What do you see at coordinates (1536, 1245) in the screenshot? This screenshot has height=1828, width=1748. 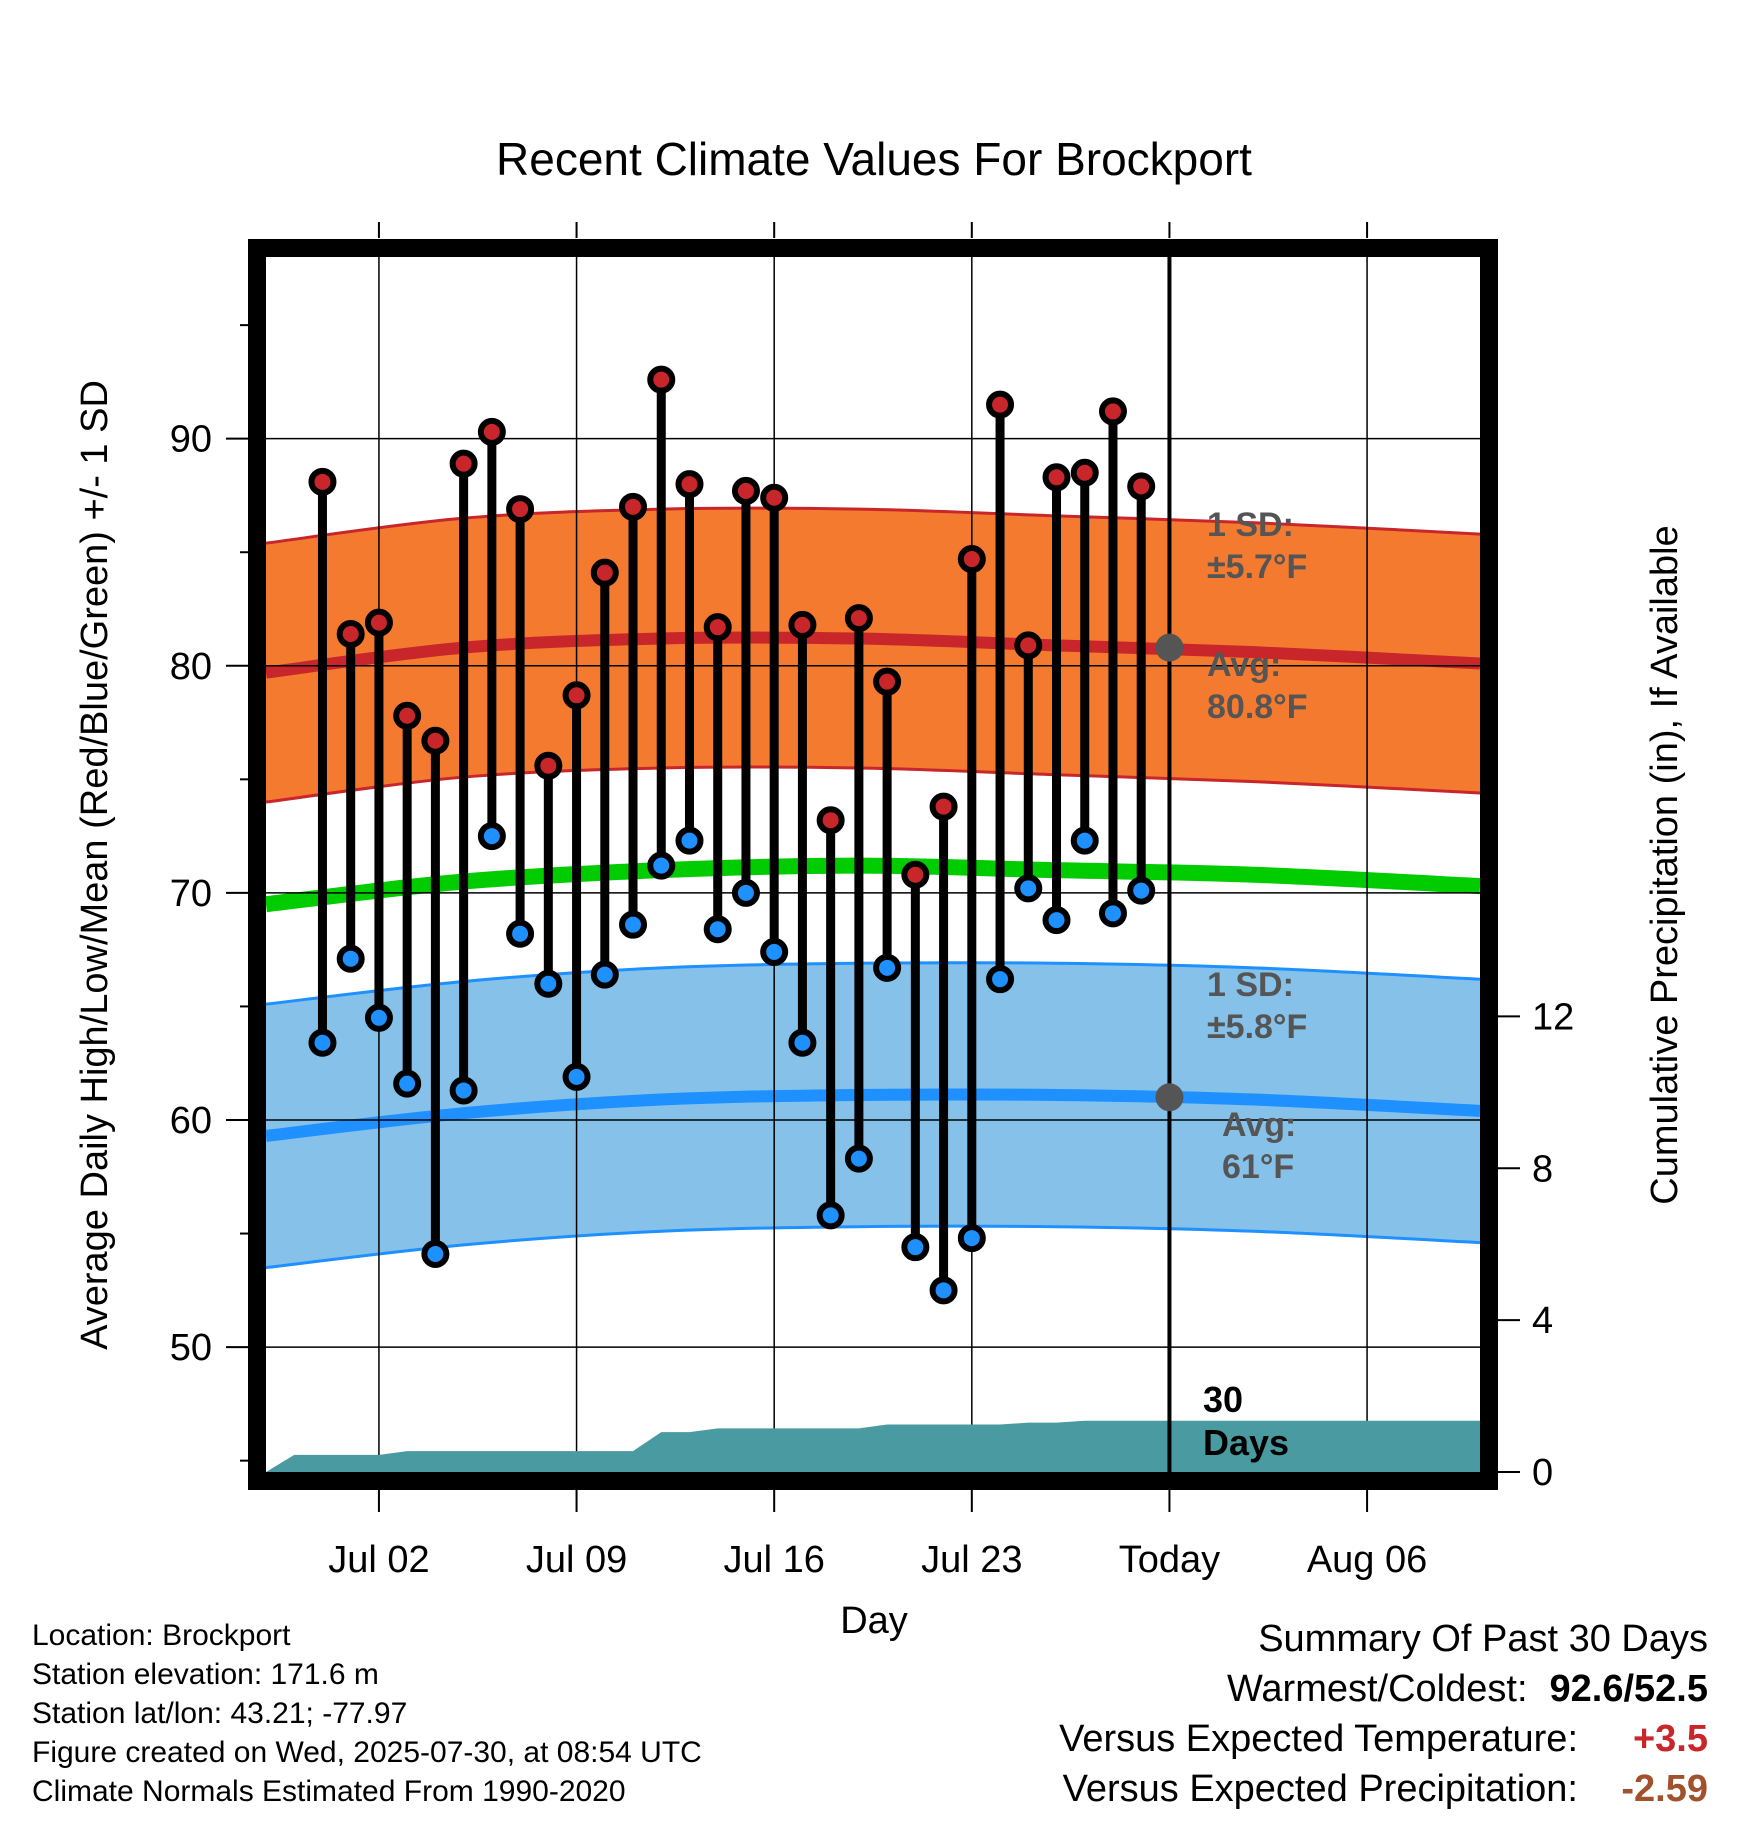 I see `y2-axis-ticks: 0 4 8 12` at bounding box center [1536, 1245].